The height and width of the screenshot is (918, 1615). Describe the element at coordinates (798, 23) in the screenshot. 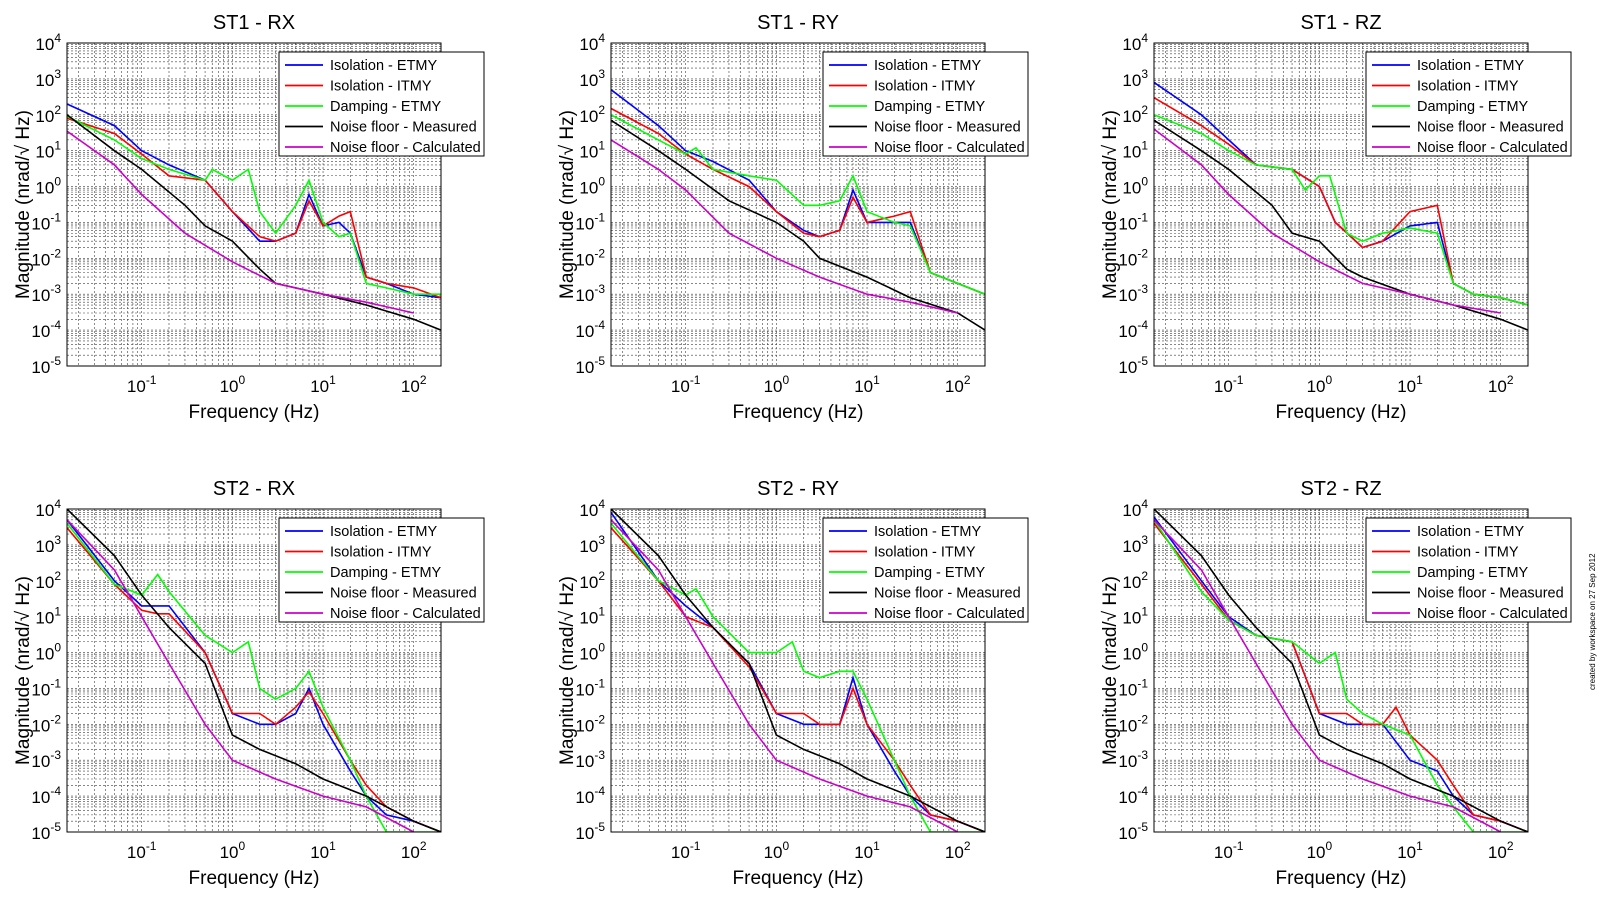

I see `chart-title: ST1 - RY` at that location.